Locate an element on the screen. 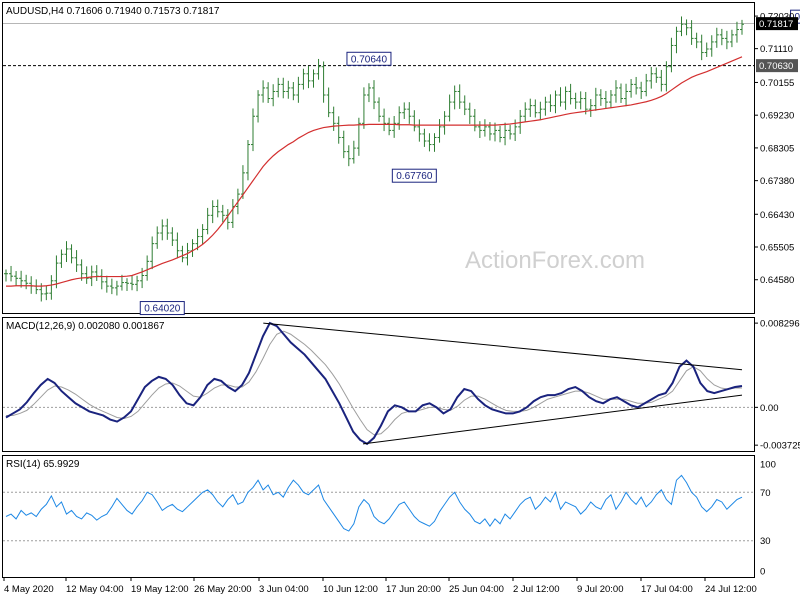  svg-text: 0.67760 is located at coordinates (414, 176).